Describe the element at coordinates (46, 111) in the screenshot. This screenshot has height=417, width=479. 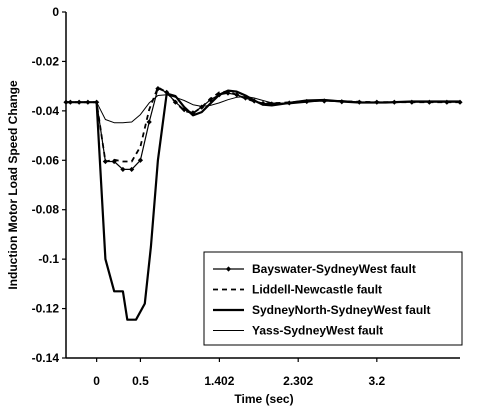
I see `y-tick-label: -0.04` at that location.